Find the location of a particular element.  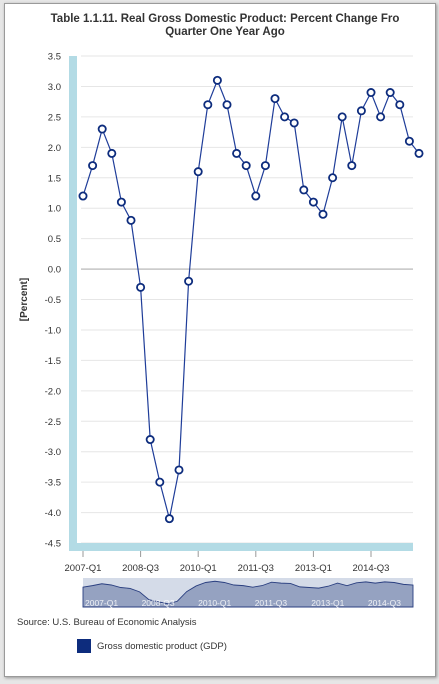

y-tick-label: -1.0 is located at coordinates (53, 330).